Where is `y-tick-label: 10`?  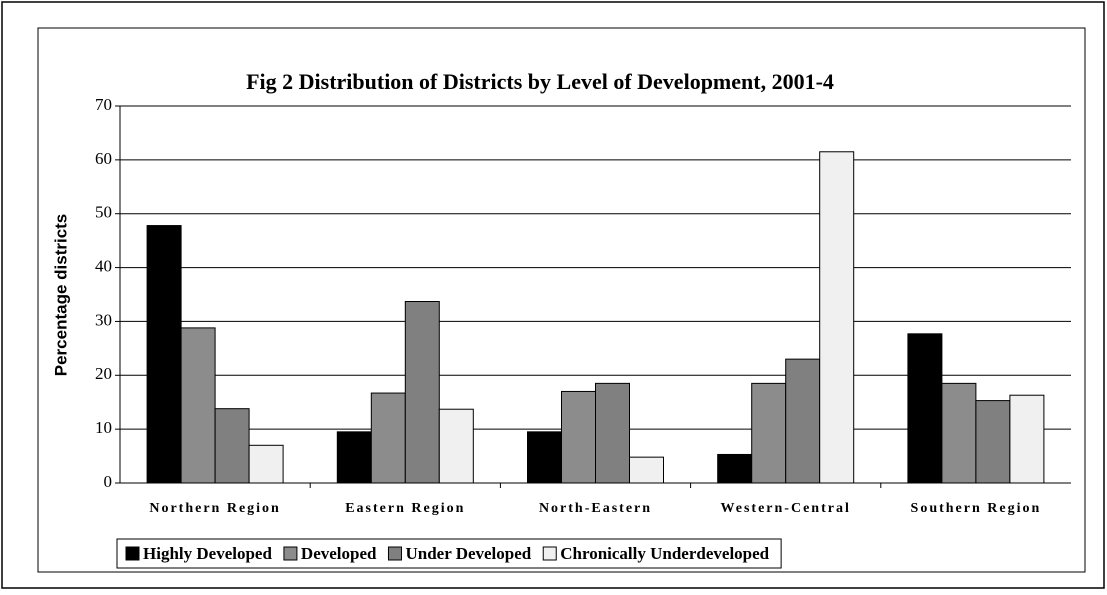
y-tick-label: 10 is located at coordinates (103, 427).